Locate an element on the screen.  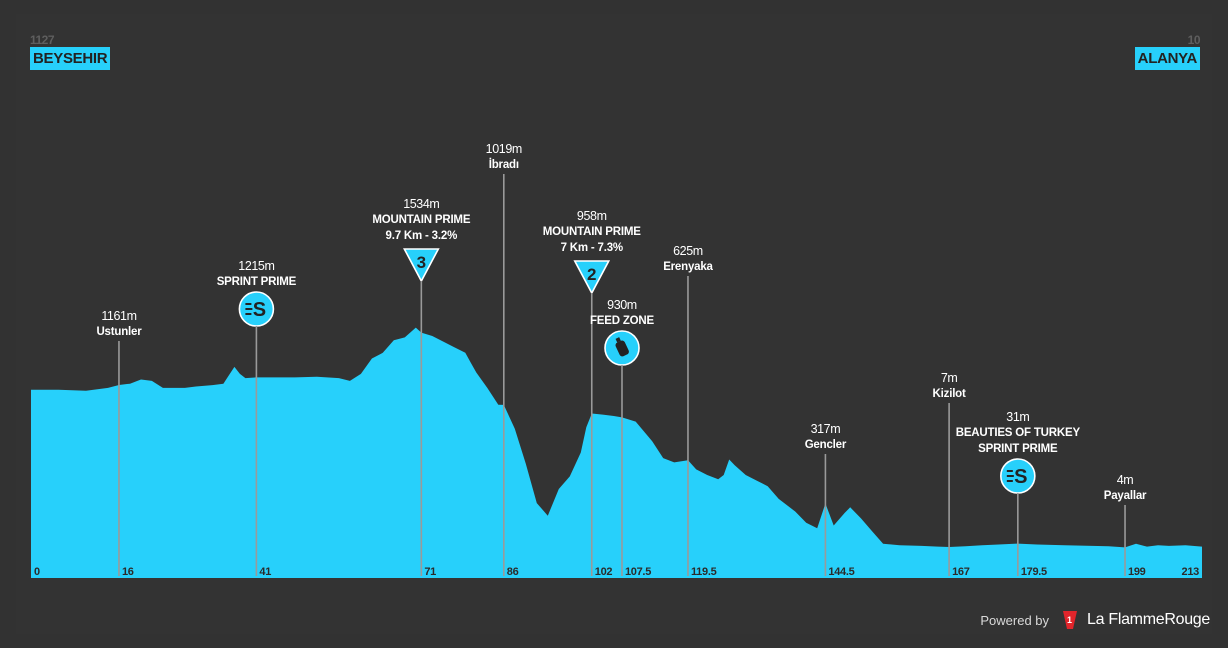
km-tick-label: 144.5 is located at coordinates (841, 572).